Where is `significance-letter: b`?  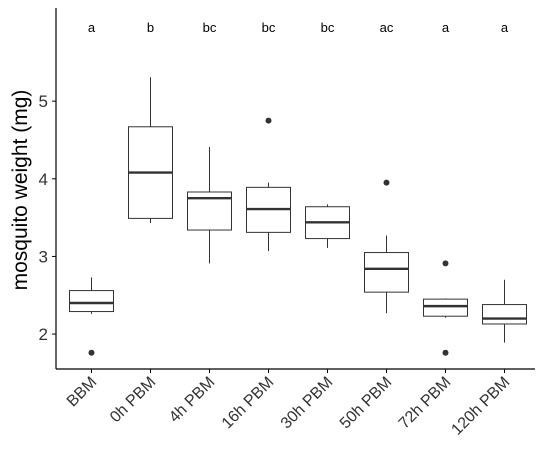
significance-letter: b is located at coordinates (150, 27).